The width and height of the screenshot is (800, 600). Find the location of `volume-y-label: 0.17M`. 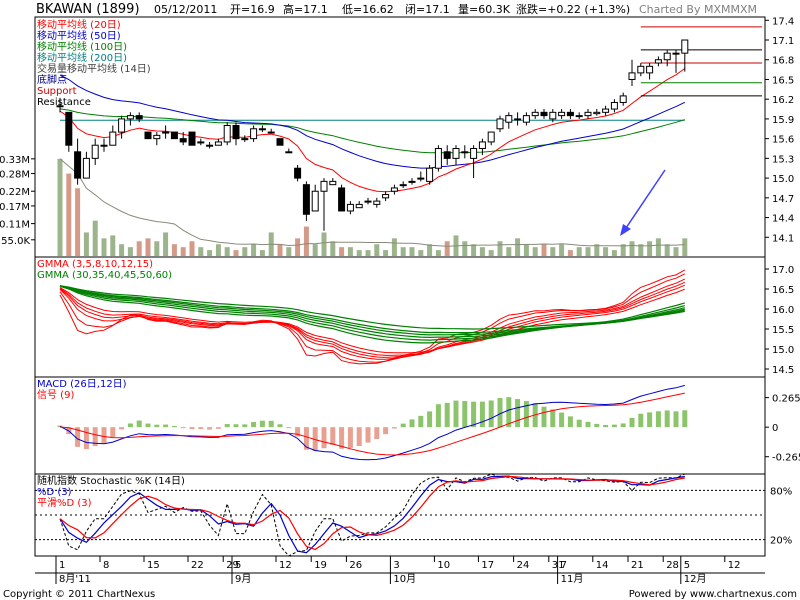

volume-y-label: 0.17M is located at coordinates (15, 207).